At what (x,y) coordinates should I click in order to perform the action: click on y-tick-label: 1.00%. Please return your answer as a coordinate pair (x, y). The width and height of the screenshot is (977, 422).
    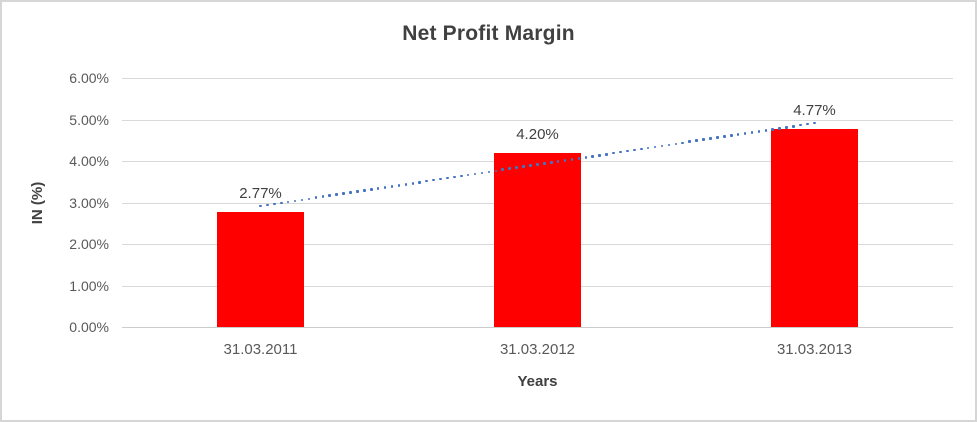
    Looking at the image, I should click on (89, 285).